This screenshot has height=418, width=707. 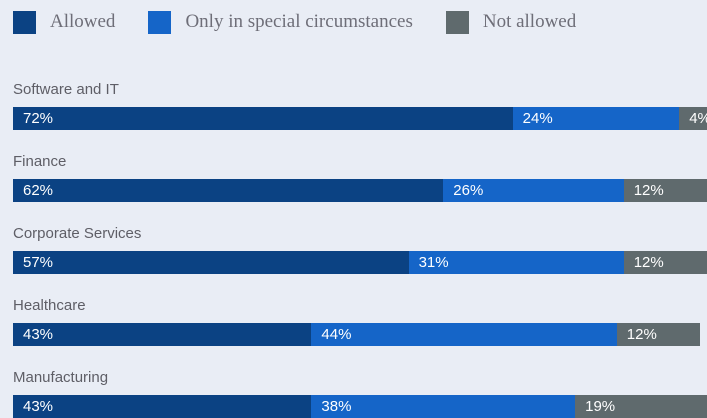 I want to click on legend-label: Only in special circumstances, so click(x=299, y=21).